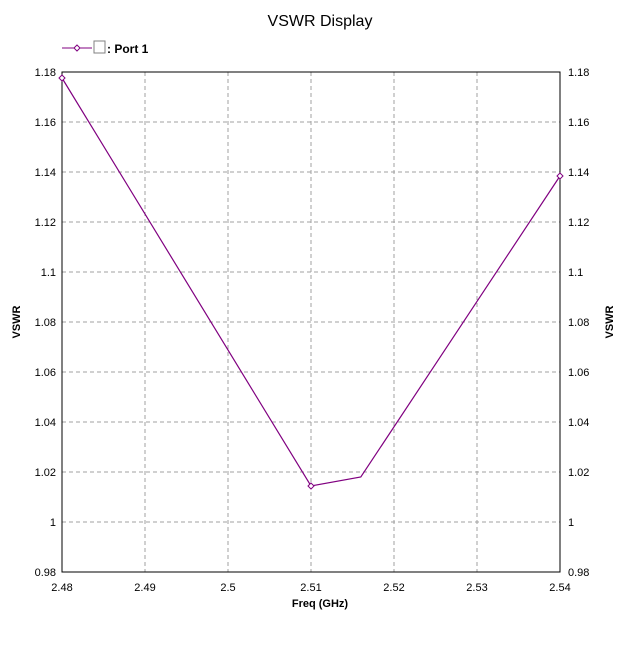 The width and height of the screenshot is (641, 651). I want to click on y-tick-label-left: 1.1, so click(48, 273).